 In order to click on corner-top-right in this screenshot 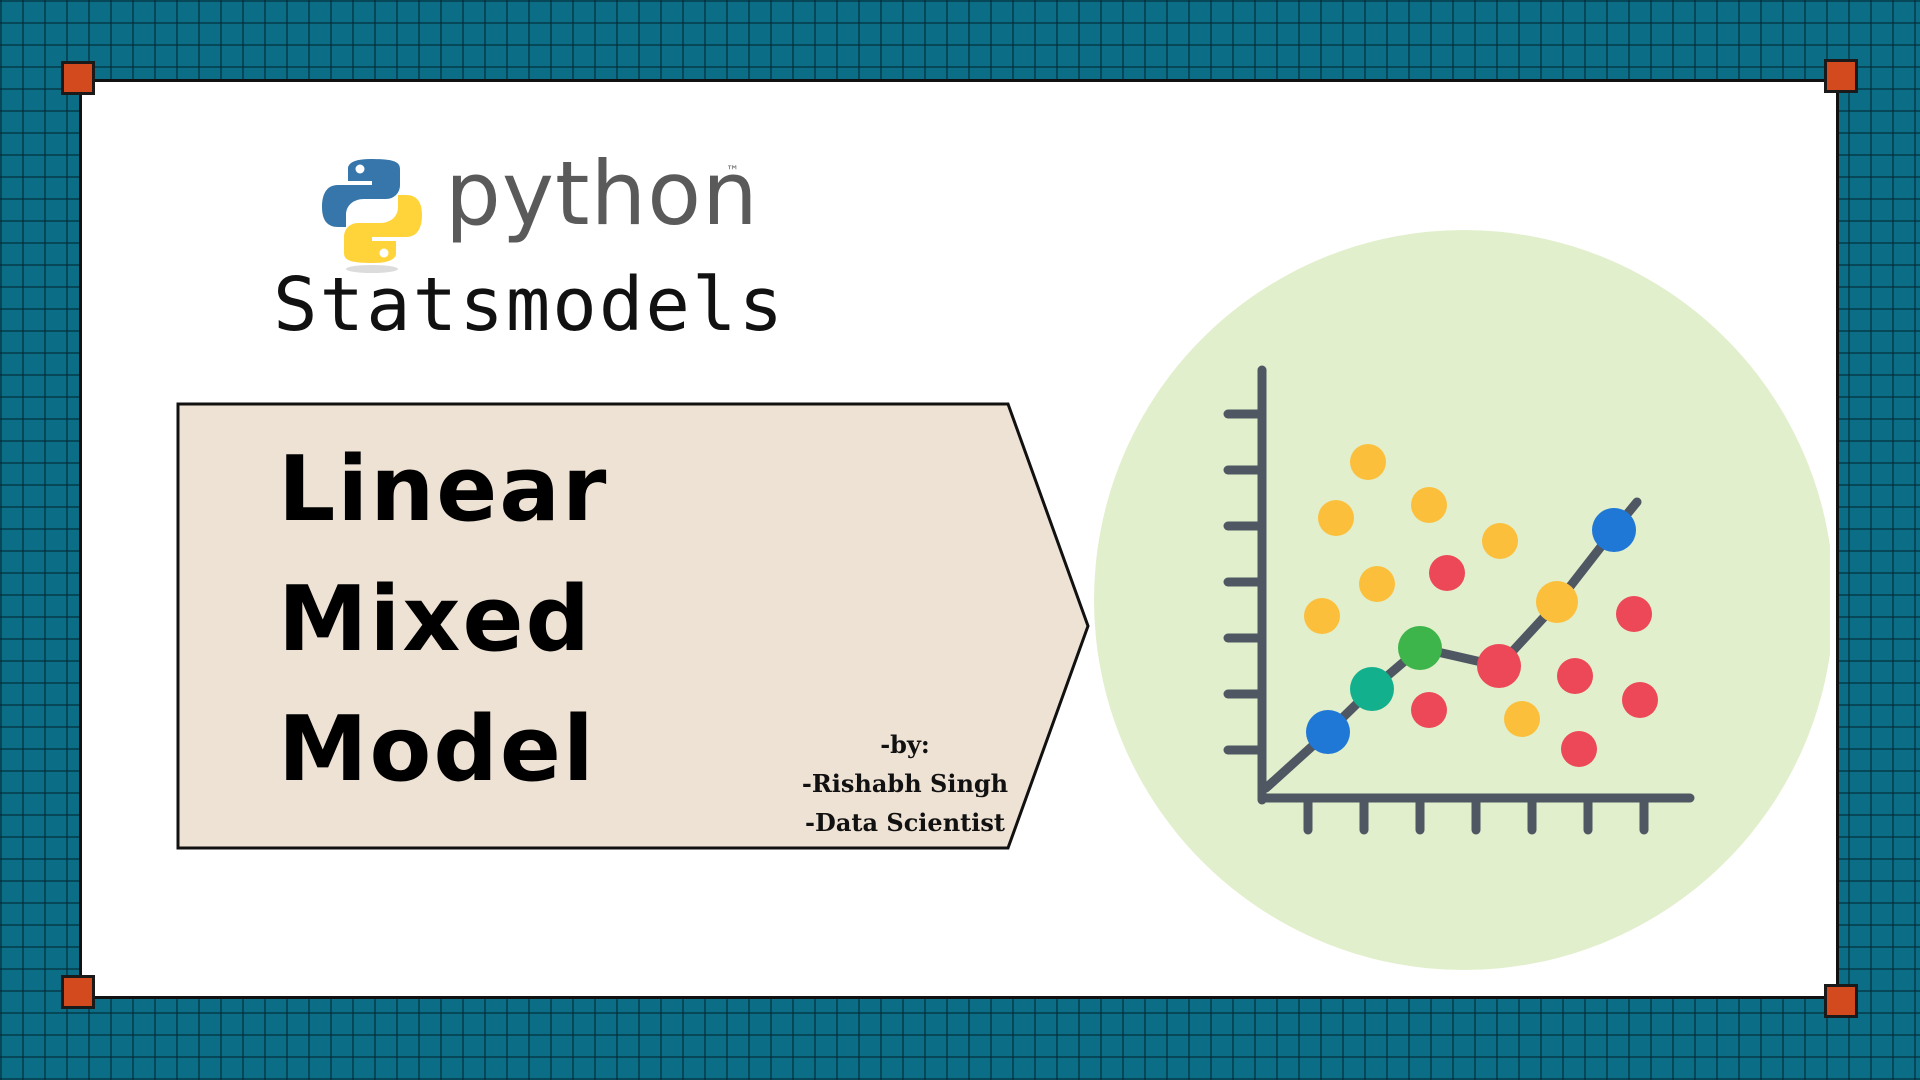, I will do `click(1841, 76)`.